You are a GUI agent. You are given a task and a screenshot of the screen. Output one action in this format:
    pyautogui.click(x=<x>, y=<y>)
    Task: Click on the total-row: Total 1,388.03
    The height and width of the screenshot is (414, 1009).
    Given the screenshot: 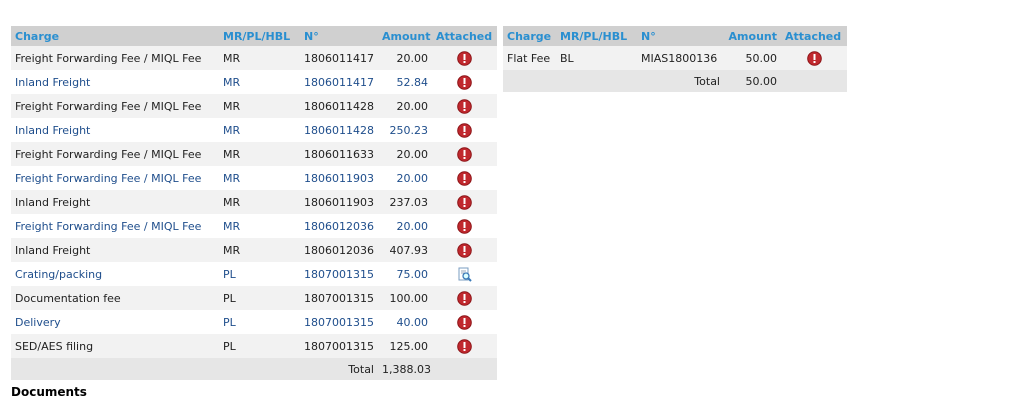 What is the action you would take?
    pyautogui.click(x=254, y=369)
    